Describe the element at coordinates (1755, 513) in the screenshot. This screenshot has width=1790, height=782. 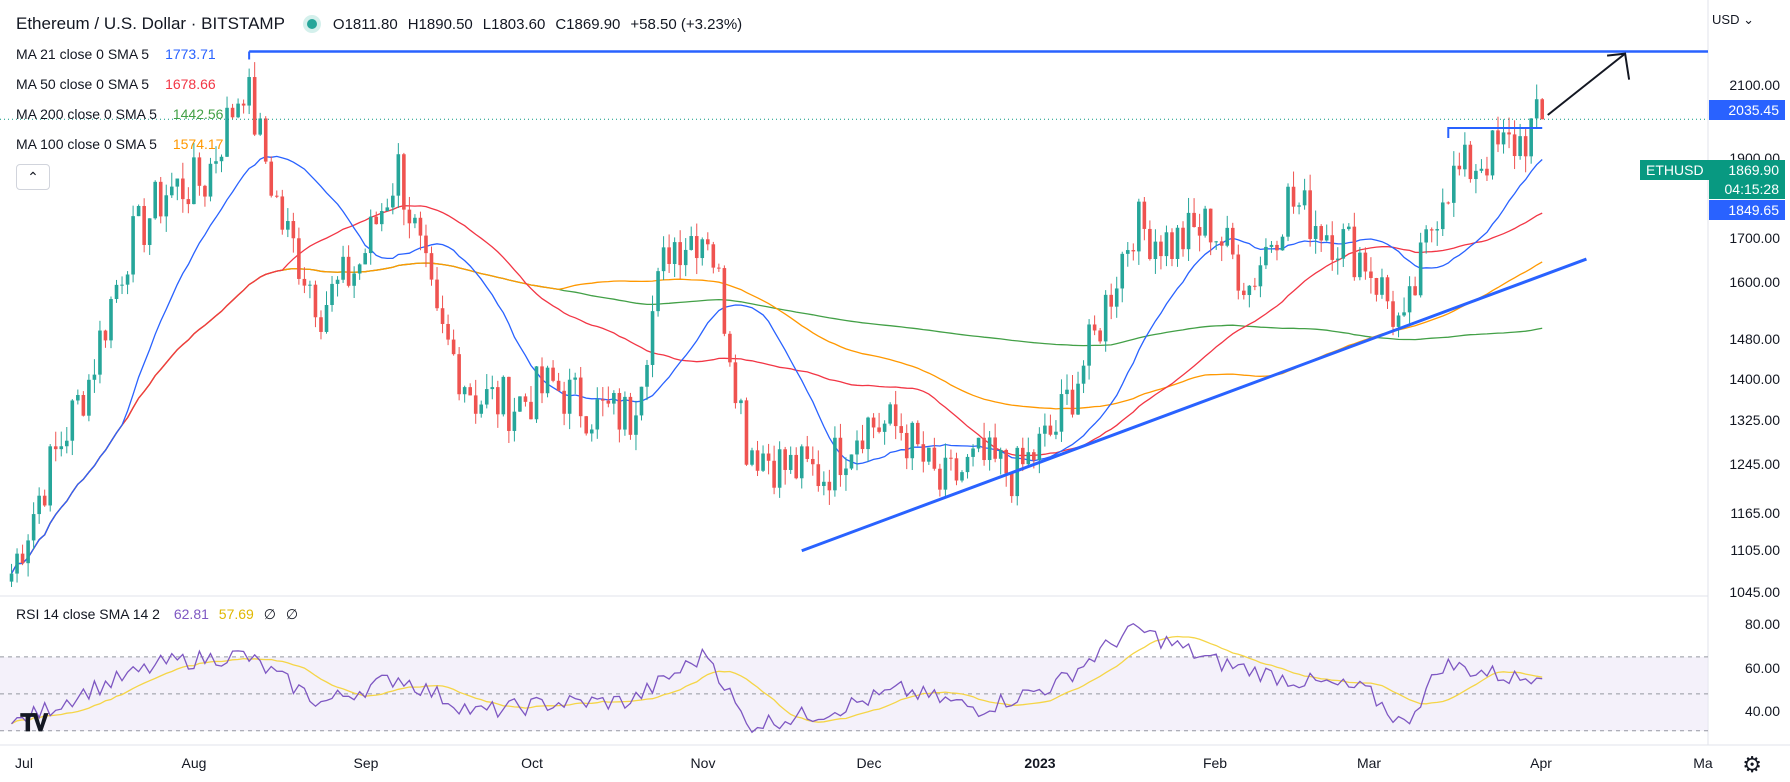
I see `price-tick: 1165.00` at that location.